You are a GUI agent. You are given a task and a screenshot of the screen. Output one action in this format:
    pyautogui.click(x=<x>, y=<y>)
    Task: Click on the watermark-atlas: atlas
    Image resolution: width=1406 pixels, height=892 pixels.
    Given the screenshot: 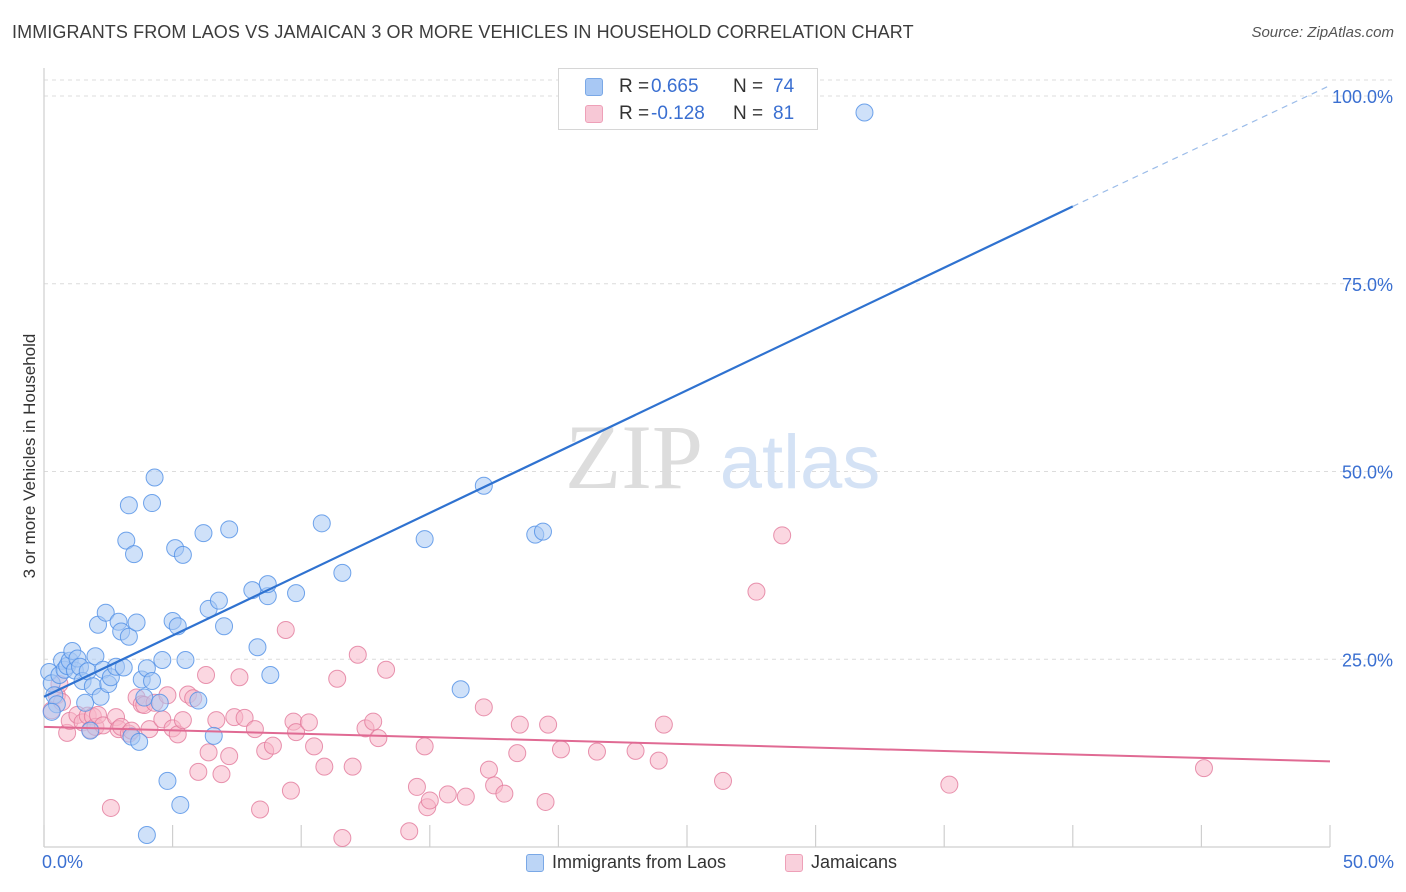 What is the action you would take?
    pyautogui.click(x=800, y=462)
    